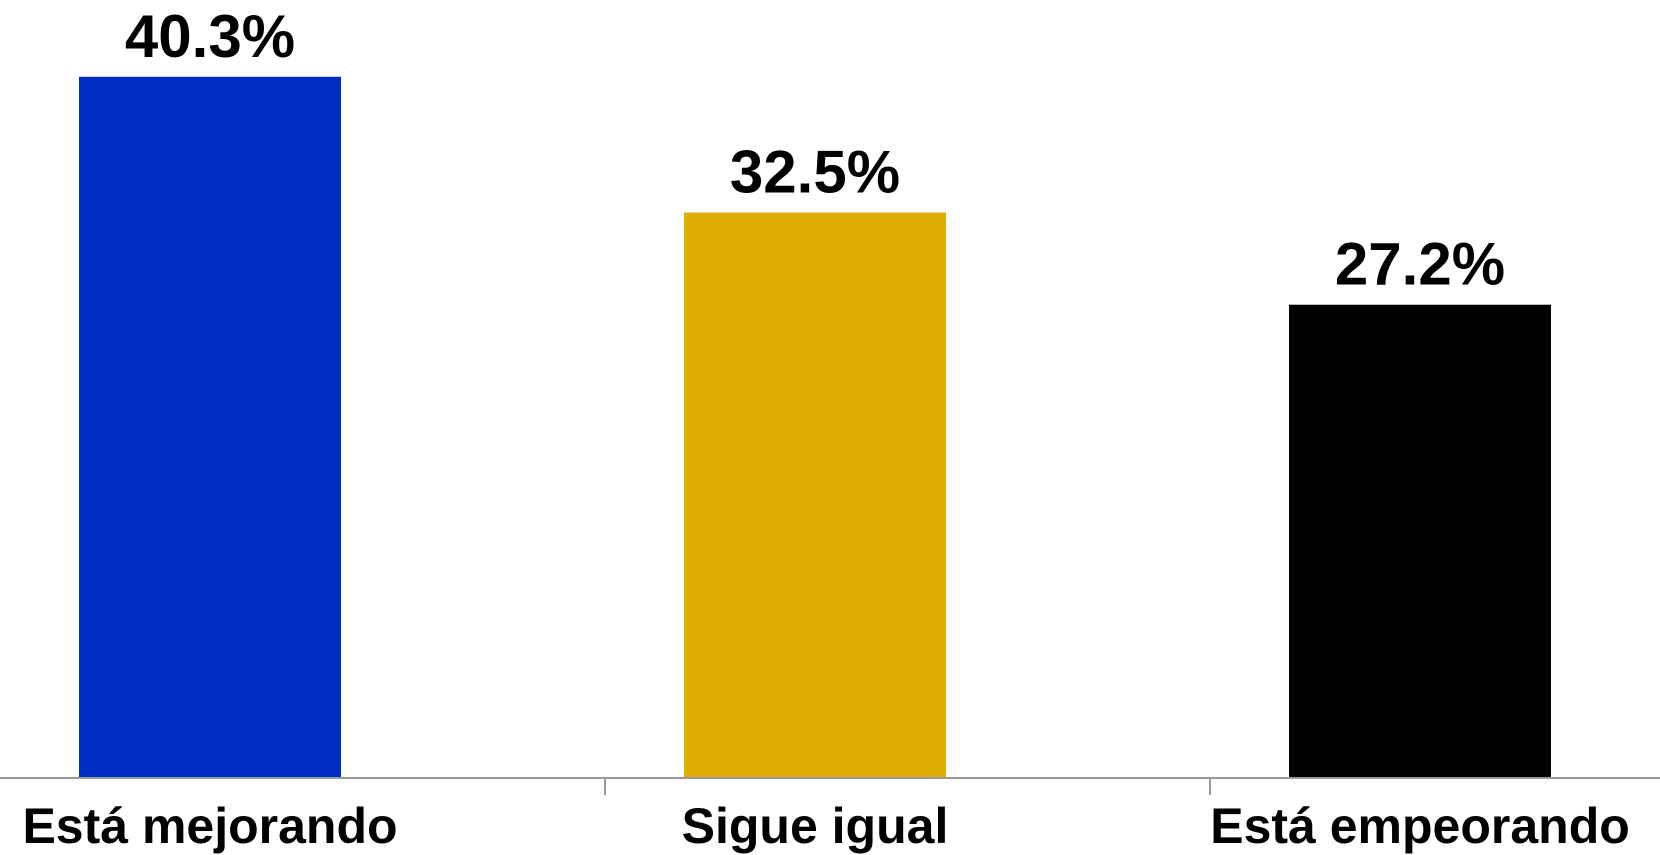 The height and width of the screenshot is (855, 1660). Describe the element at coordinates (815, 172) in the screenshot. I see `data-label-2: 32.5%` at that location.